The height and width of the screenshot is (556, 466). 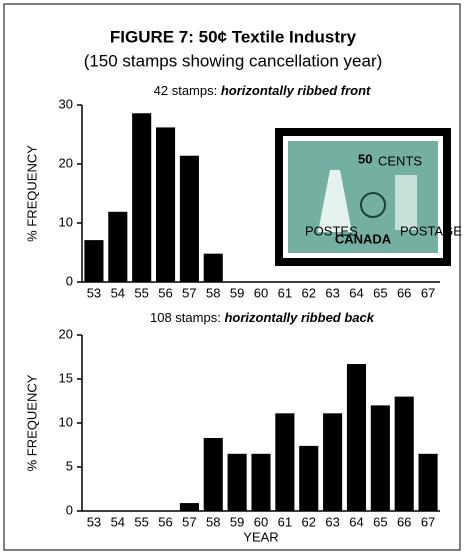 I want to click on y-tick-label: 15, so click(x=66, y=377).